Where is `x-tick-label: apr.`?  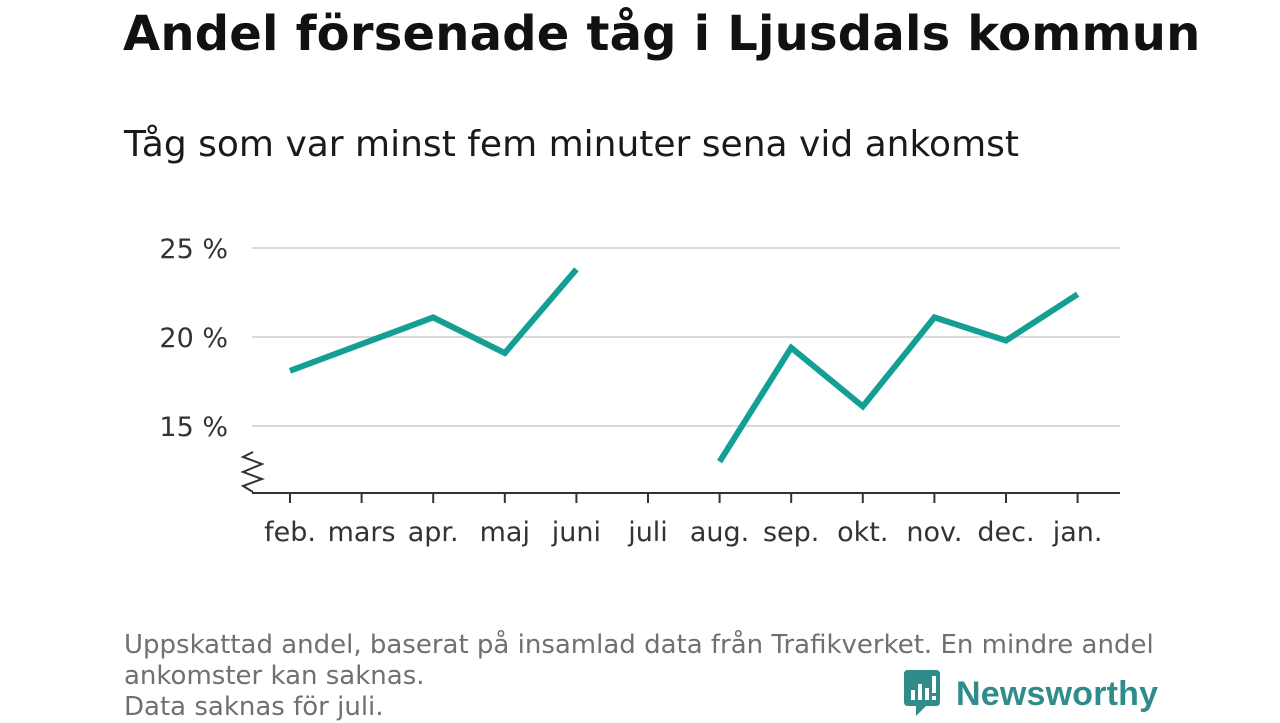 x-tick-label: apr. is located at coordinates (433, 532).